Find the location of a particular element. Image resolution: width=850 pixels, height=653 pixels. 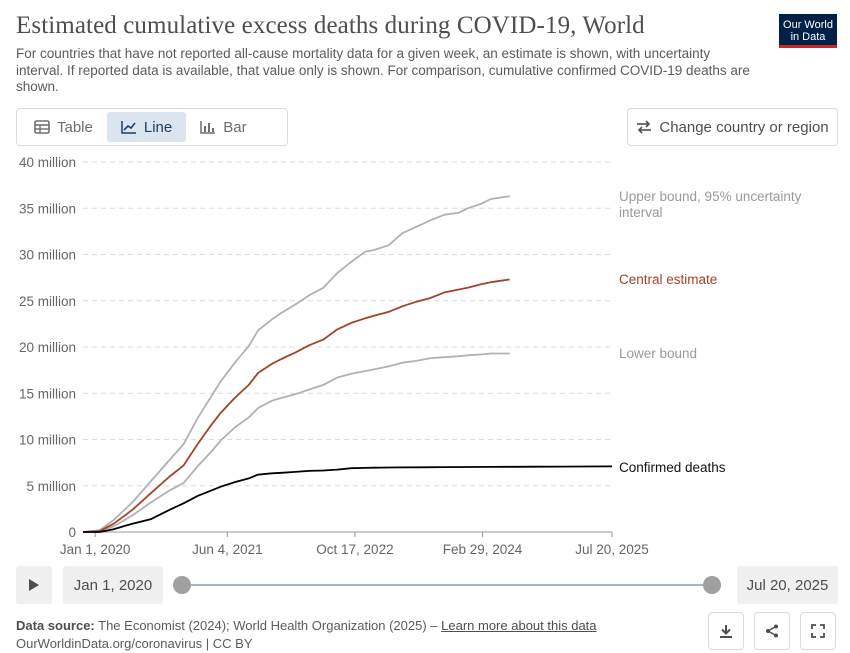

change-country-button: Change country or region is located at coordinates (732, 127).